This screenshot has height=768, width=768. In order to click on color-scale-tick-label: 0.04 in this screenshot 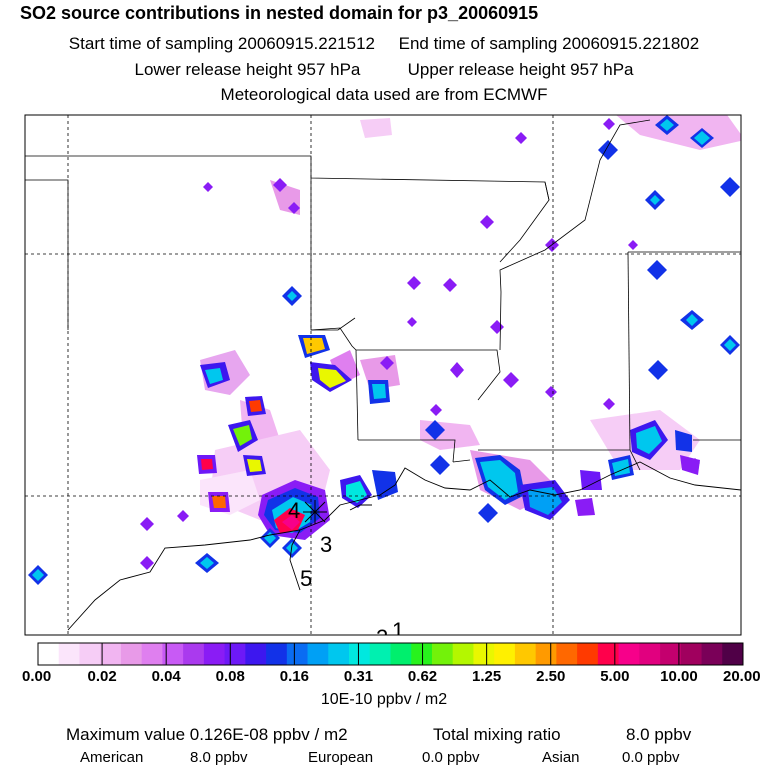, I will do `click(166, 676)`.